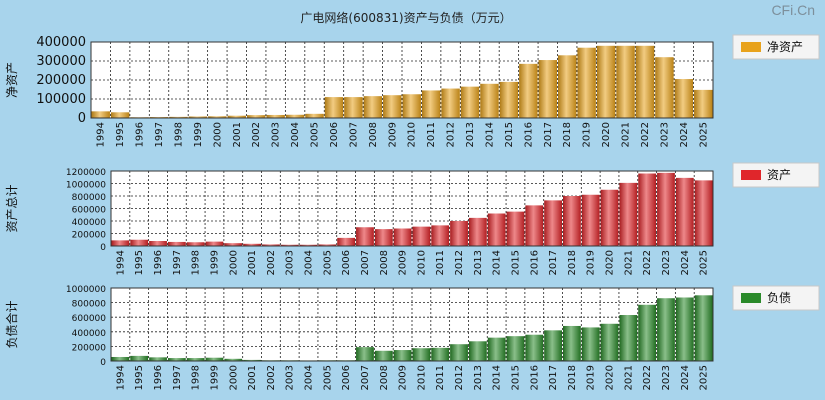 This screenshot has height=400, width=825. I want to click on bar-2019, so click(586, 83).